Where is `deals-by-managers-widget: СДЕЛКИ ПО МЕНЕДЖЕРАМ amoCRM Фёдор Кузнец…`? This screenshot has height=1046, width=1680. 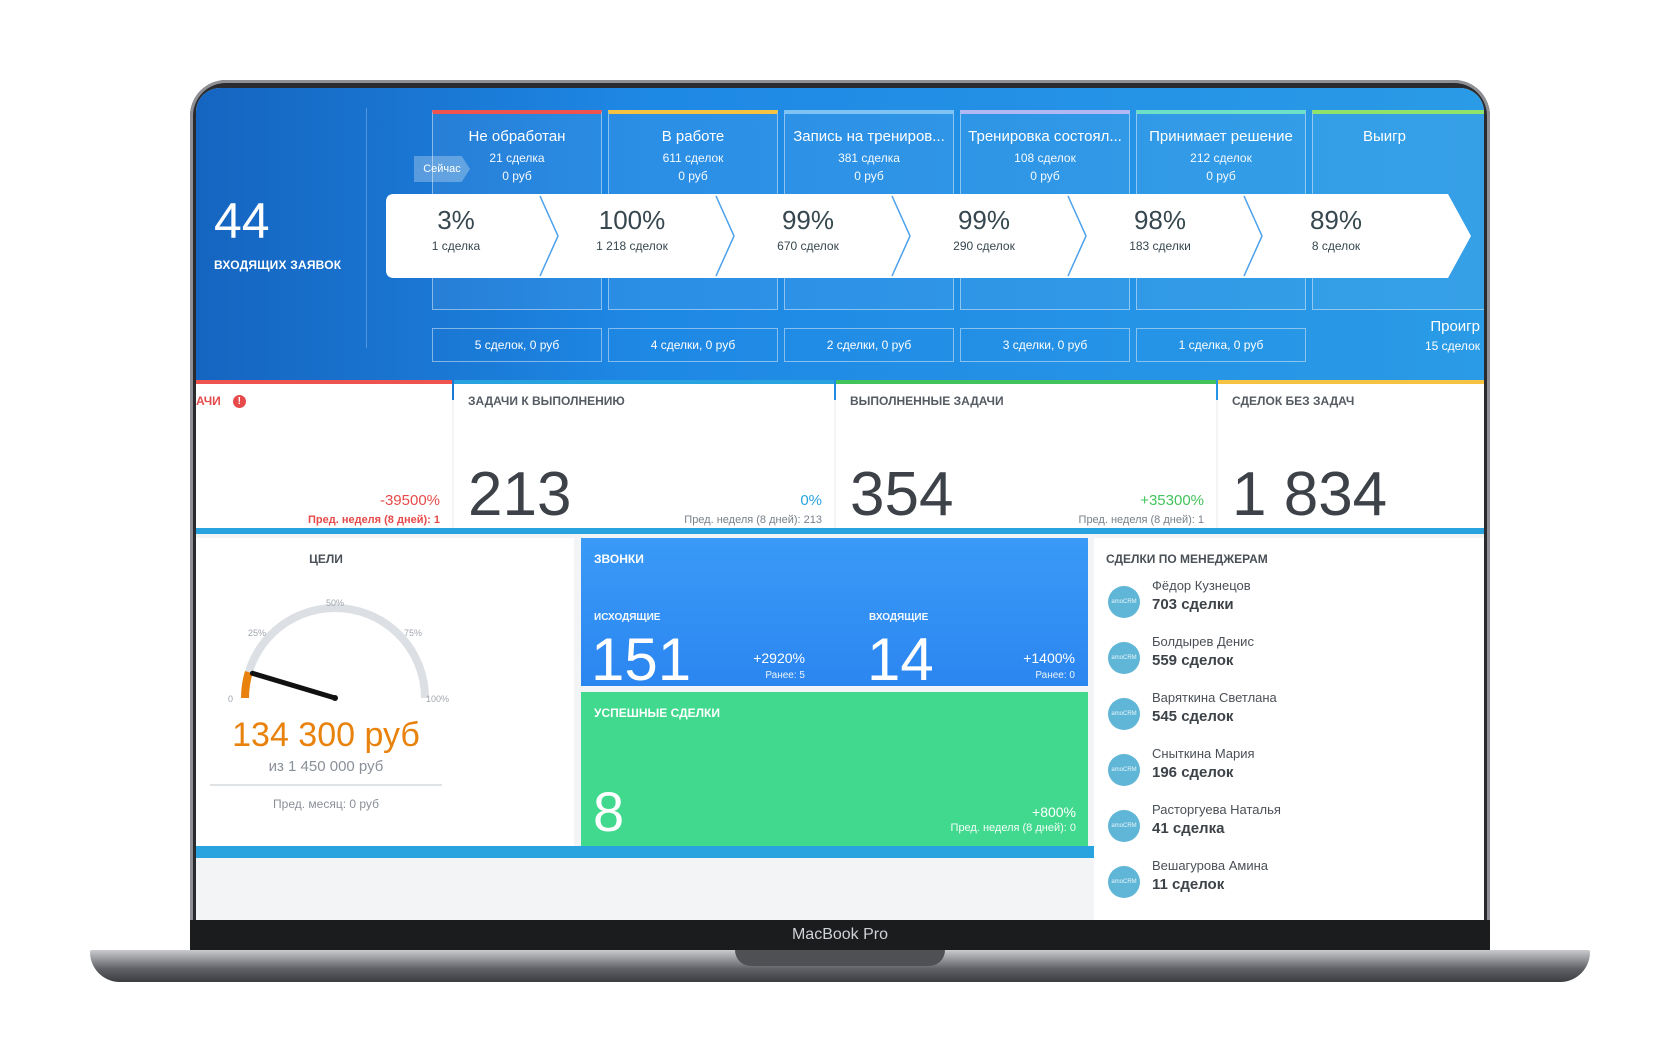
deals-by-managers-widget: СДЕЛКИ ПО МЕНЕДЖЕРАМ amoCRM Фёдор Кузнец… is located at coordinates (1289, 729).